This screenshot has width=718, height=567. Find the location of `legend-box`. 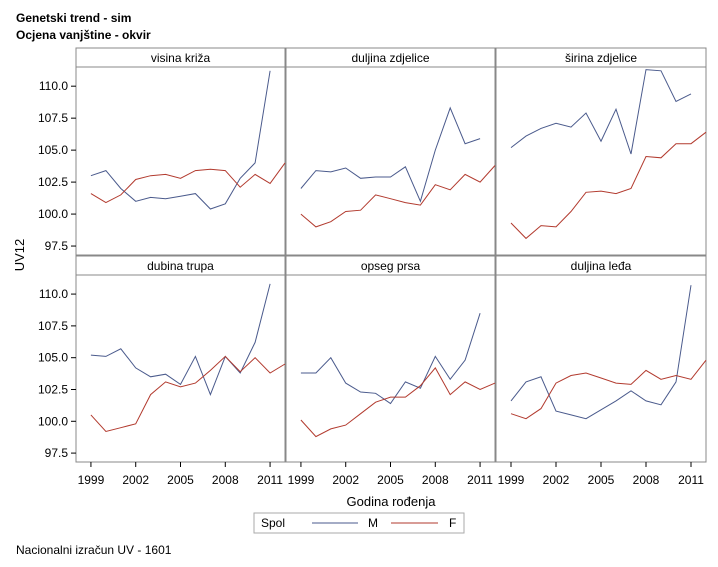

legend-box is located at coordinates (359, 523).